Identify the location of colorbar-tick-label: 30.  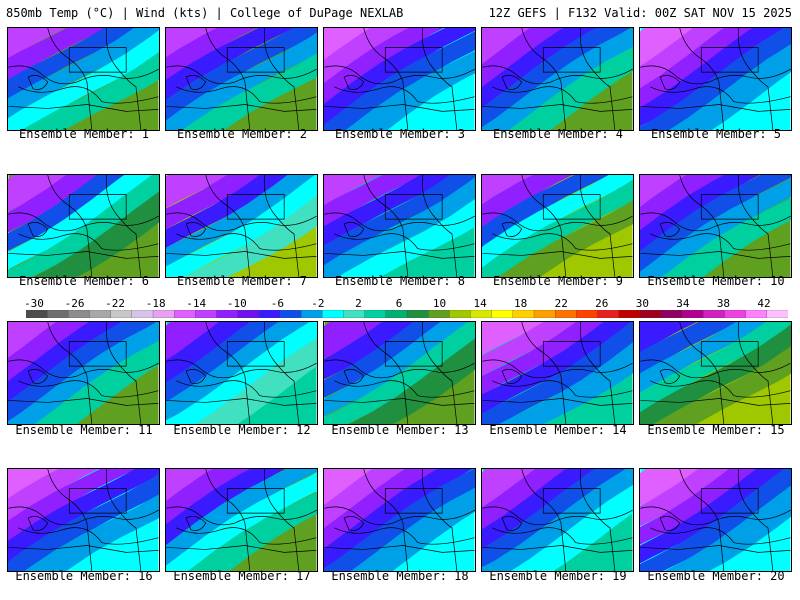
(642, 303).